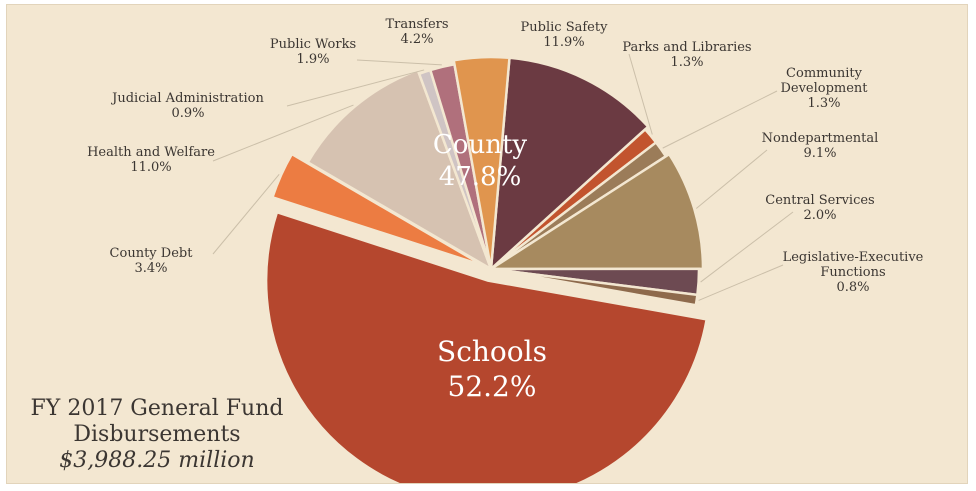  I want to click on slice-label-parks-libraries: Parks and Libraries, so click(686, 47).